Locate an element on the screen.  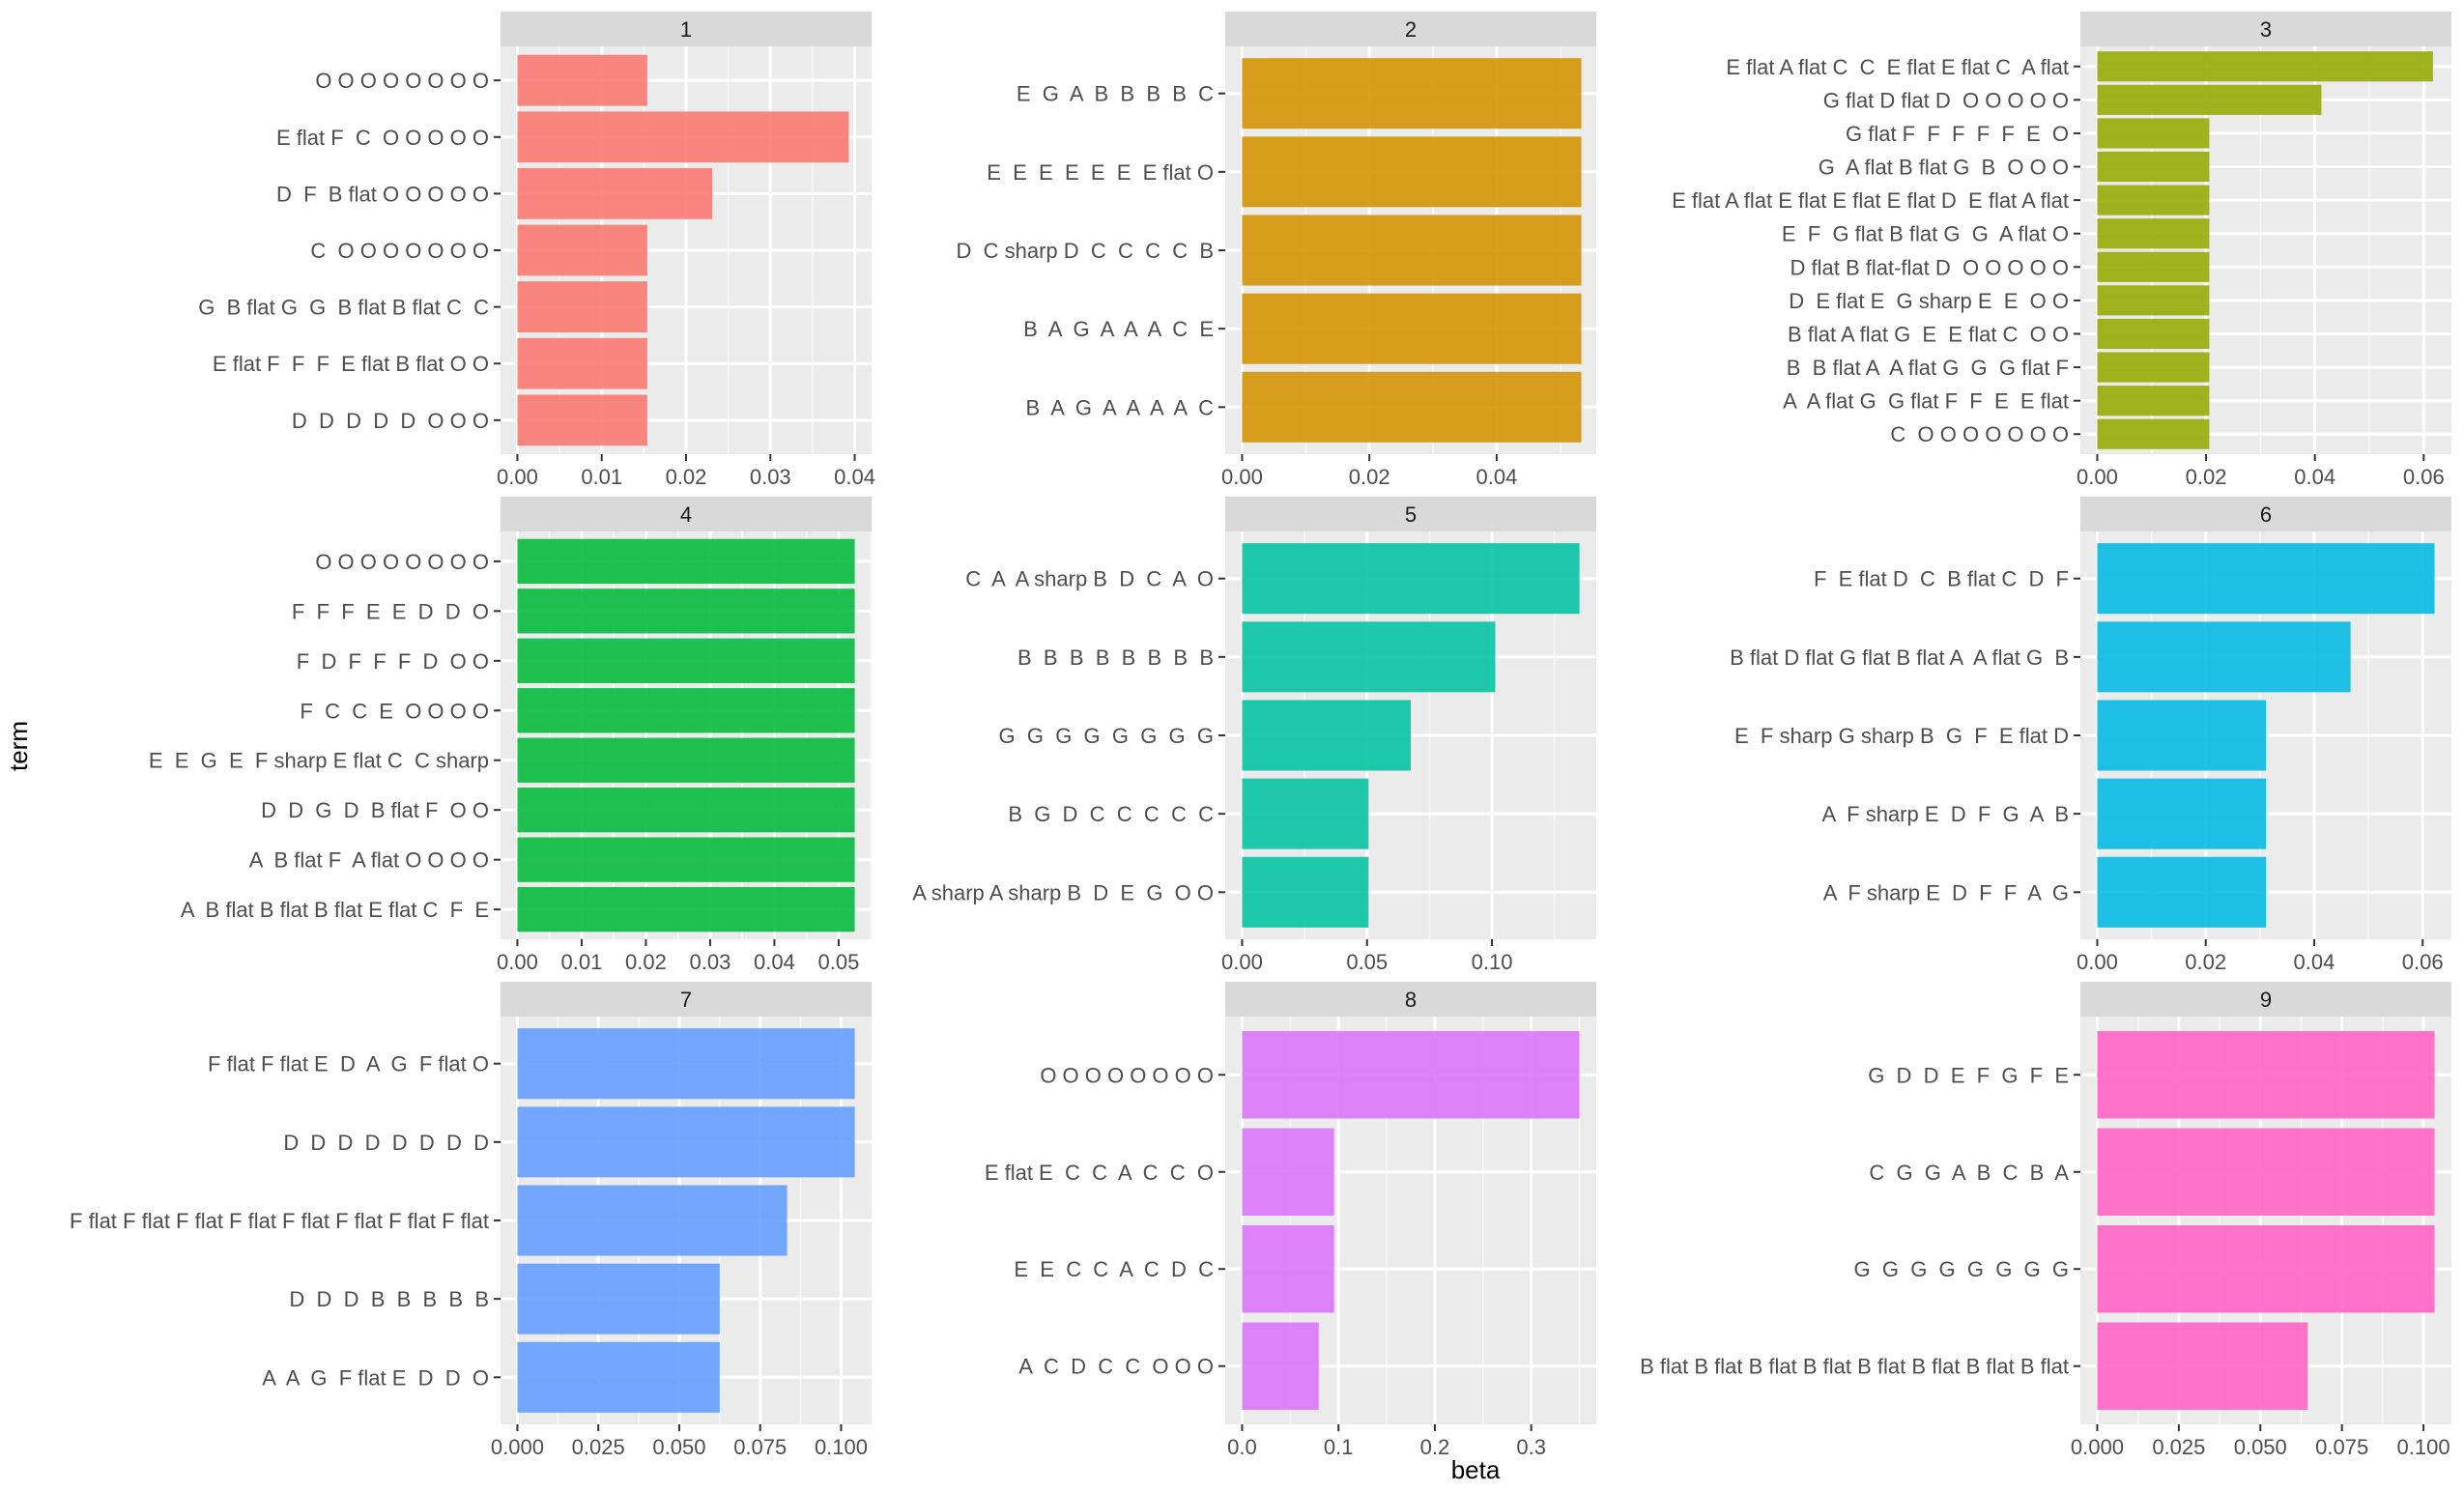
y-tick-label: B G D C C C C C is located at coordinates (1111, 814).